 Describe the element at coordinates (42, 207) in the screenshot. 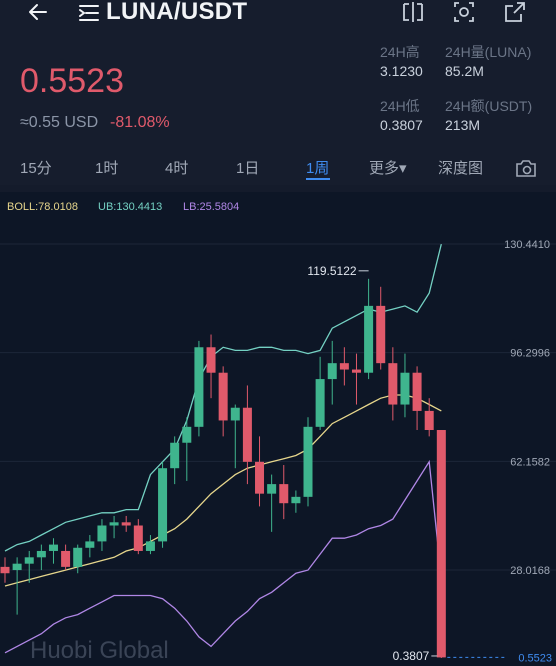

I see `boll-indicator: BOLL:78.0108` at that location.